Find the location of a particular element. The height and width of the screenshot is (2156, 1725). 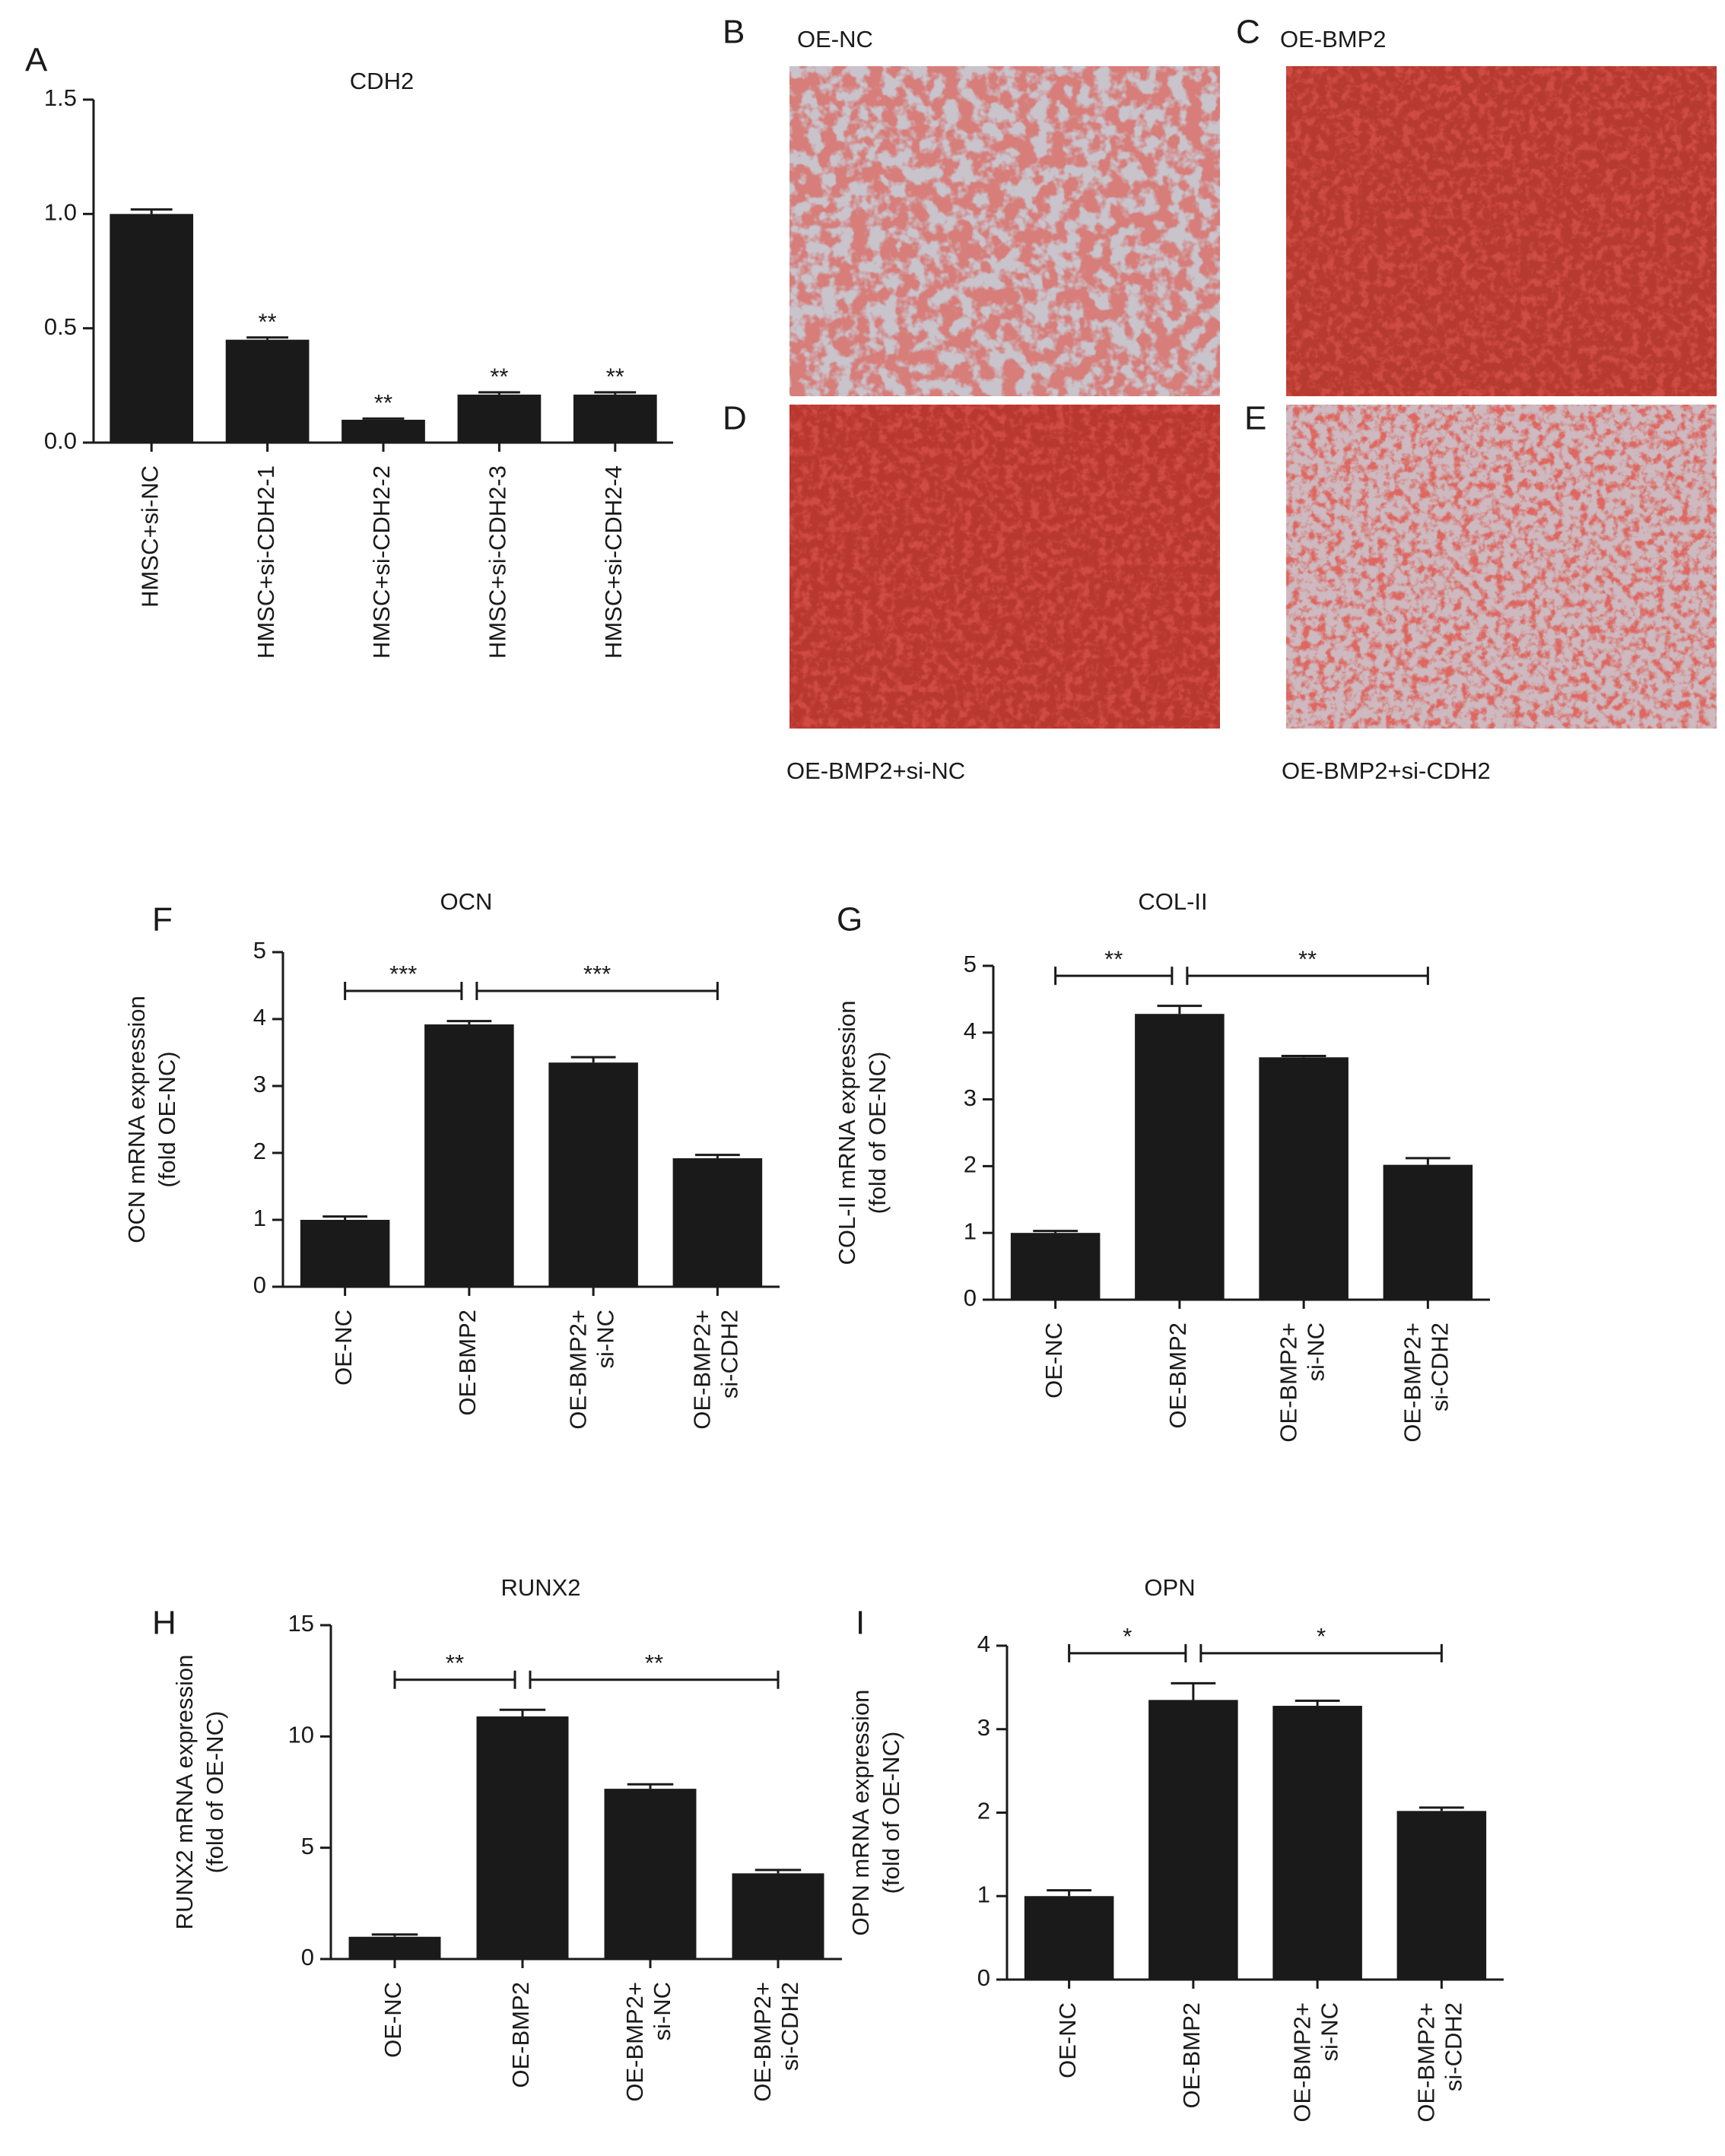

panel-letter: E is located at coordinates (1255, 418).